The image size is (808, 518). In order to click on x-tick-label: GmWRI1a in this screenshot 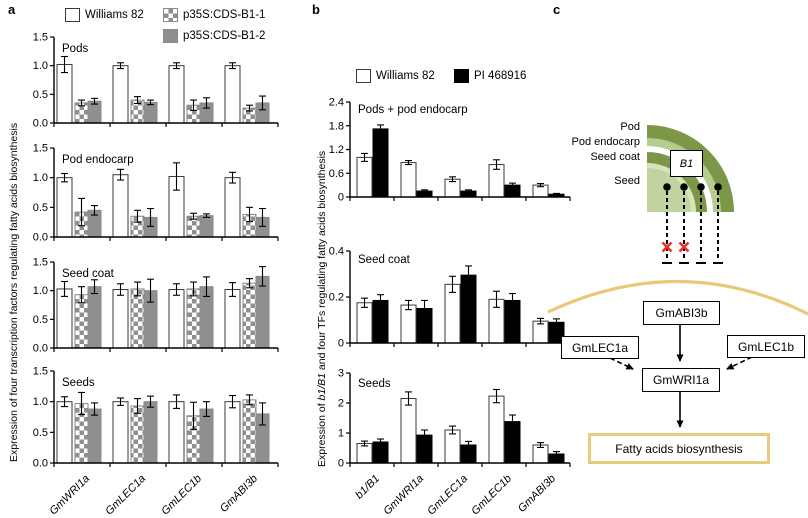, I will do `click(69, 495)`.